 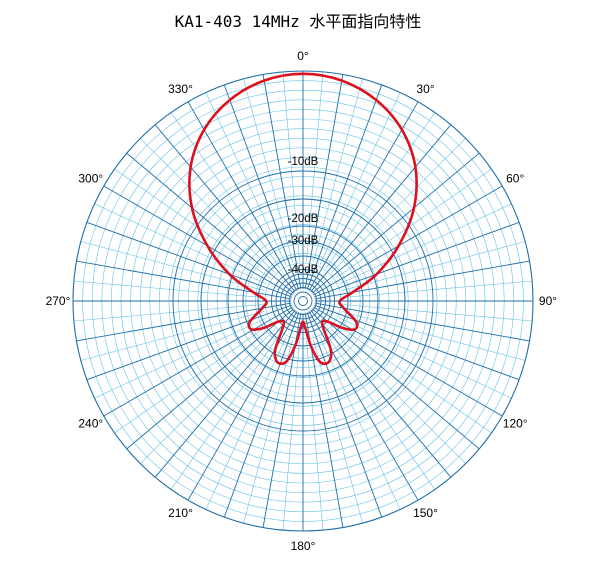 I want to click on db-tick-label: -30dB, so click(x=303, y=241).